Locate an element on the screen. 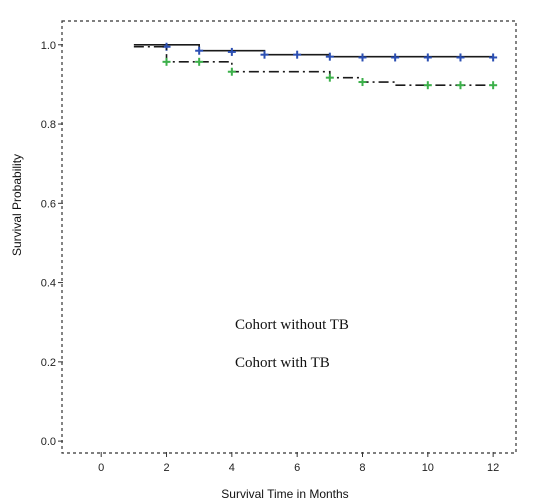 The image size is (541, 502). x-tick-label: 2 is located at coordinates (166, 468).